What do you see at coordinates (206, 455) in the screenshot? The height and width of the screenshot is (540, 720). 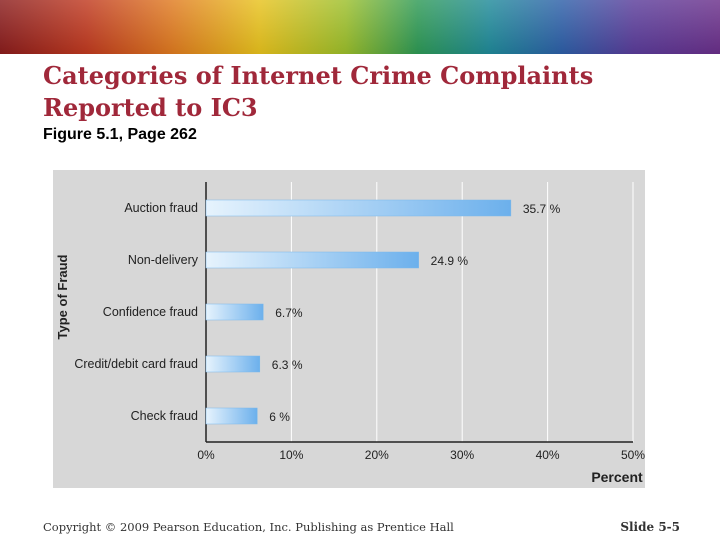 I see `x-tick-label: 0%` at bounding box center [206, 455].